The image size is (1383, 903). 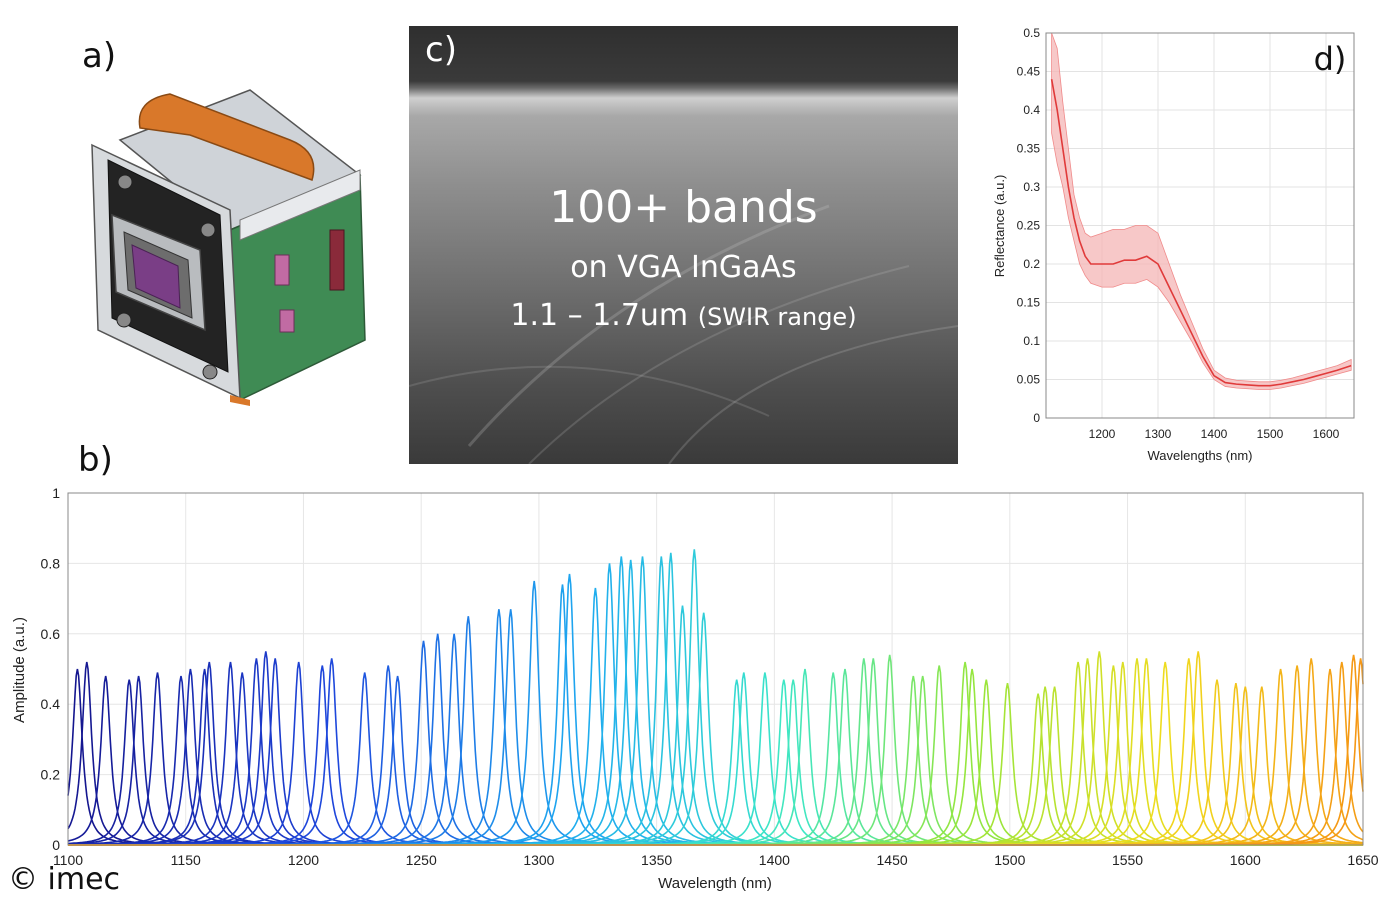 What do you see at coordinates (538, 860) in the screenshot?
I see `response-x-tick-label: 1300` at bounding box center [538, 860].